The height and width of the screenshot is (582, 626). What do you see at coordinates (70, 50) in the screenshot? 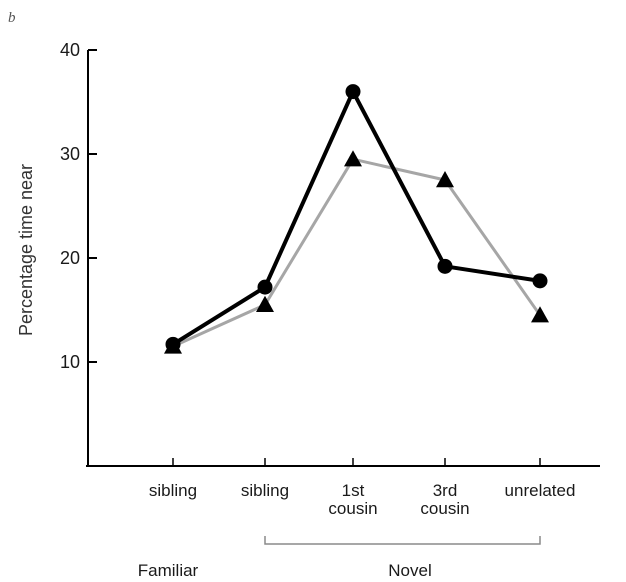
I see `y-tick-label: 40` at bounding box center [70, 50].